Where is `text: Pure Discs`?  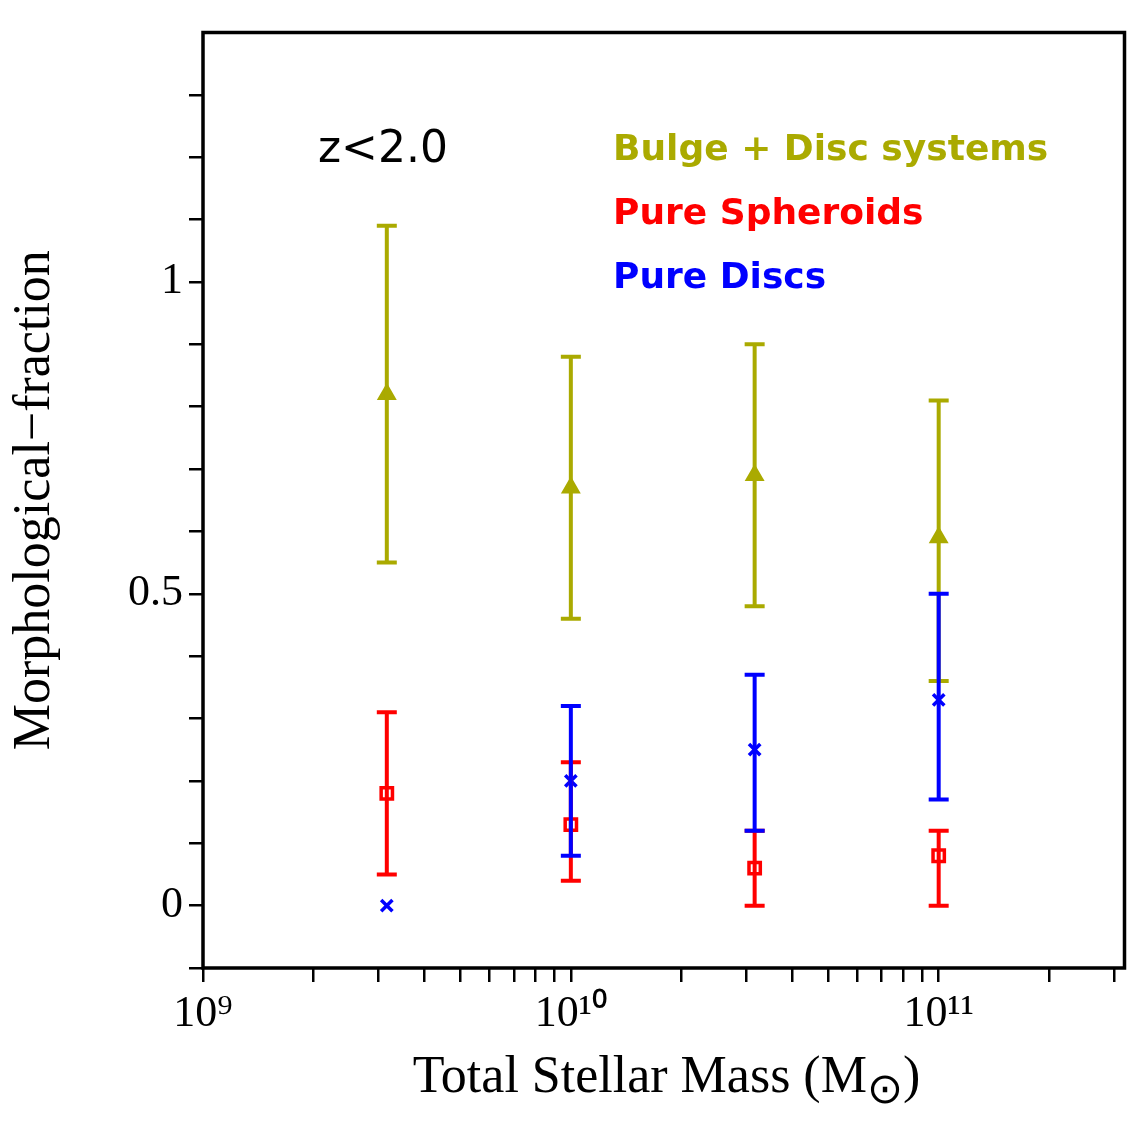 text: Pure Discs is located at coordinates (720, 275).